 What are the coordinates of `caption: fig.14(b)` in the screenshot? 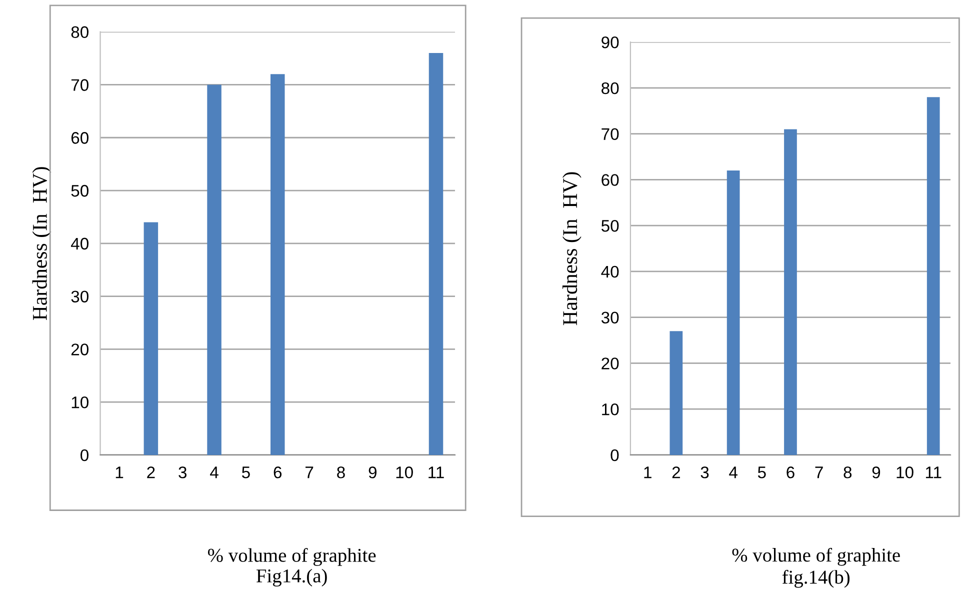 It's located at (816, 579).